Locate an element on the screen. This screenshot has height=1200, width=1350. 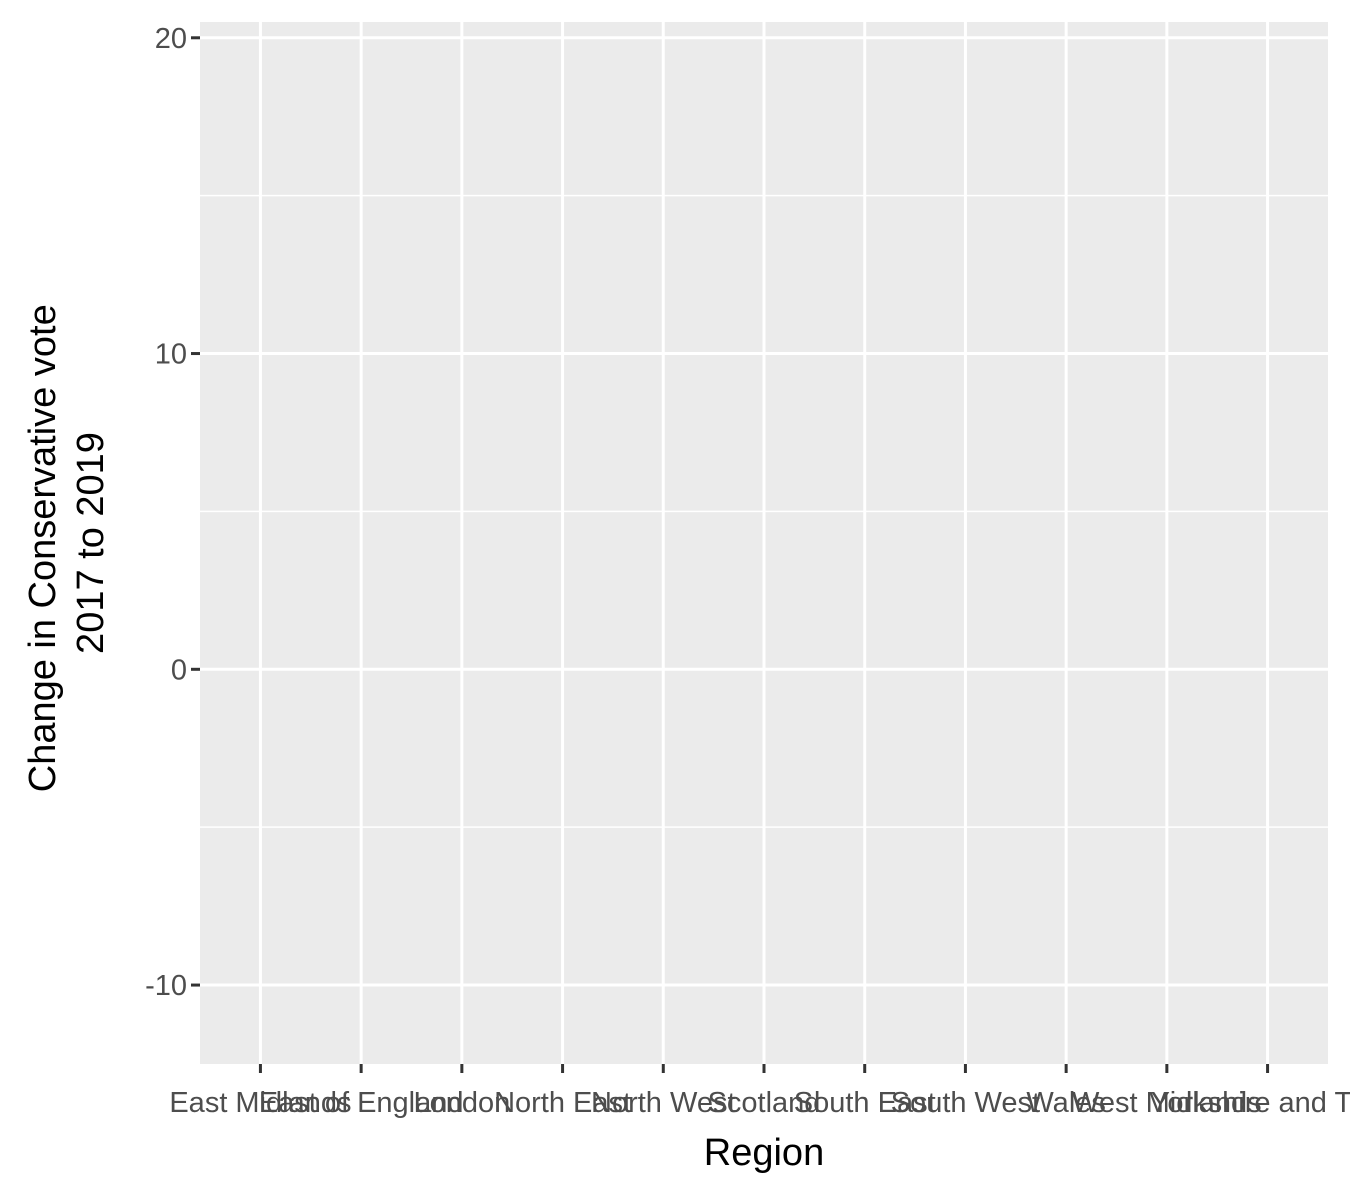
x-tick-label: East Midlands is located at coordinates (260, 1103).